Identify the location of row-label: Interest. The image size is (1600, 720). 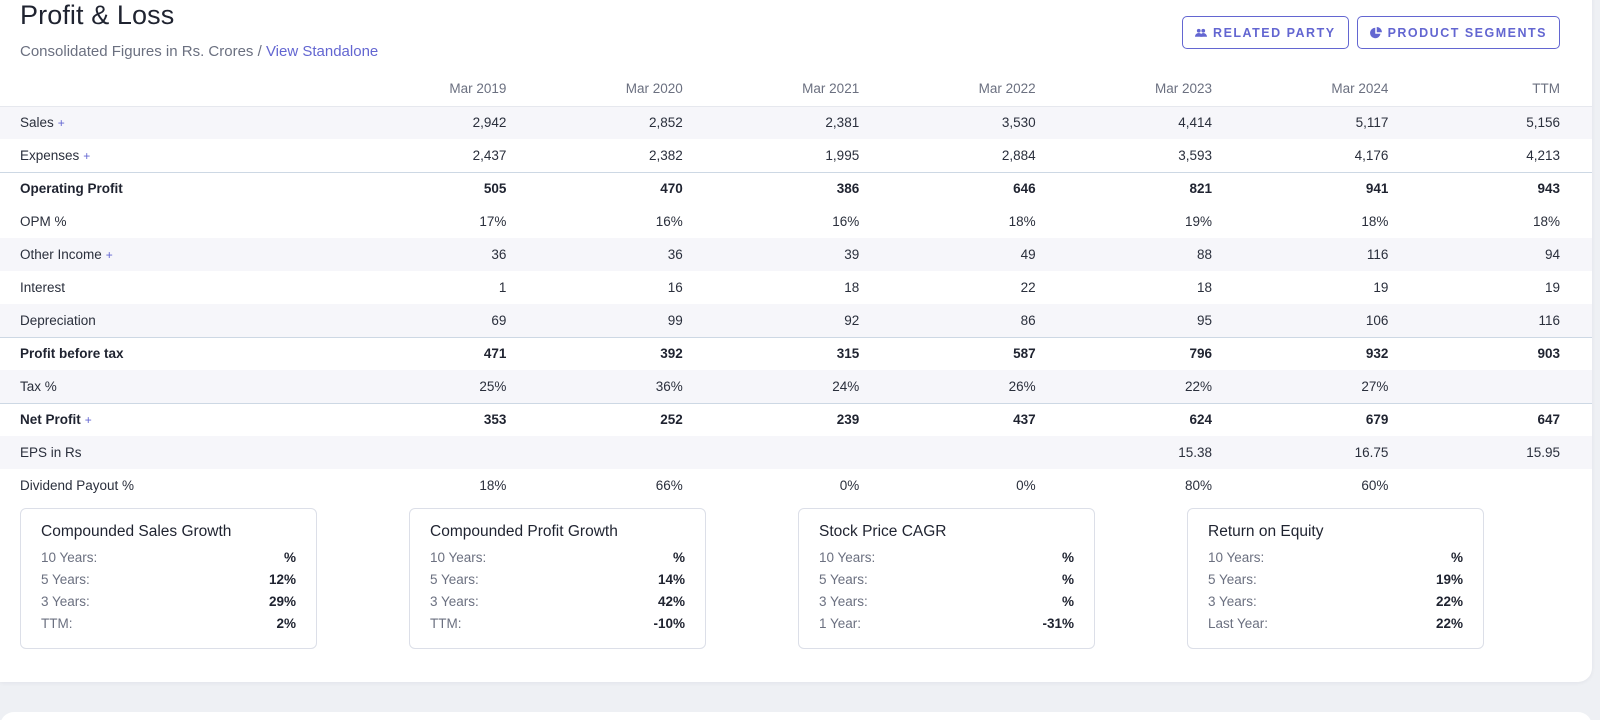
(43, 287).